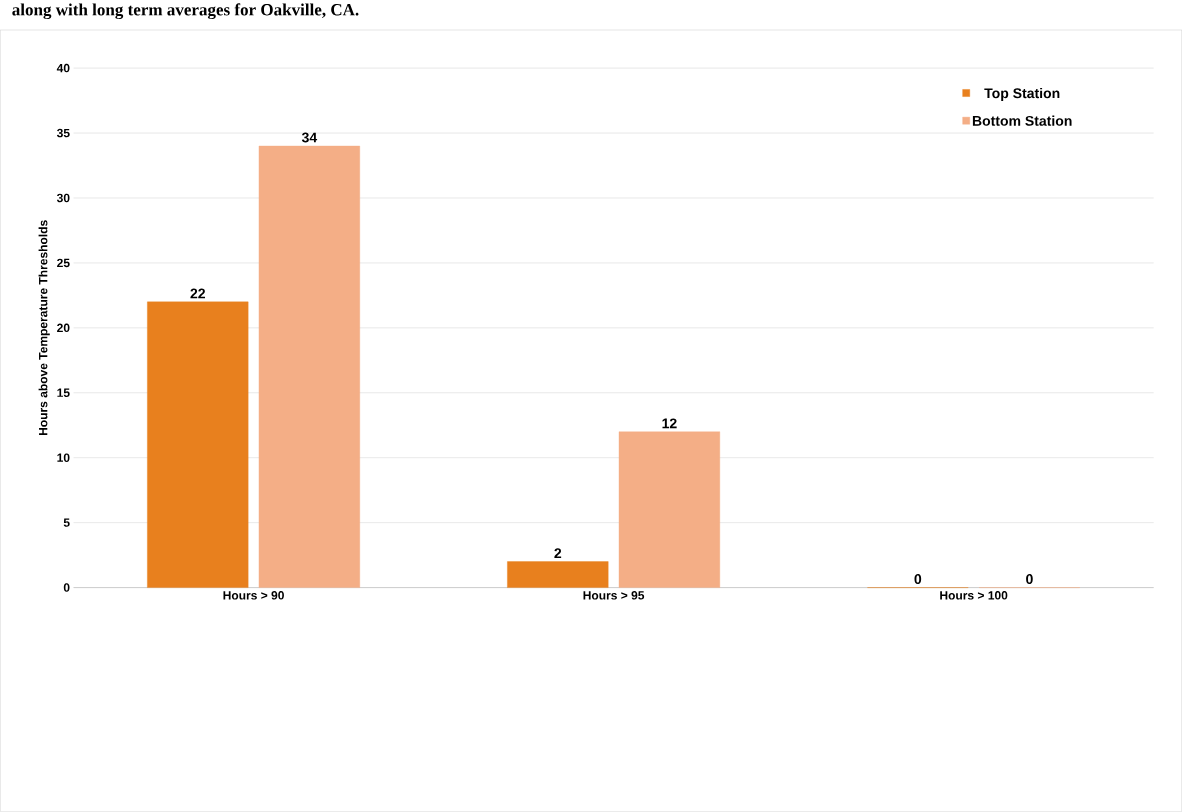 The width and height of the screenshot is (1182, 812). Describe the element at coordinates (614, 595) in the screenshot. I see `x-tick-label: Hours > 95` at that location.